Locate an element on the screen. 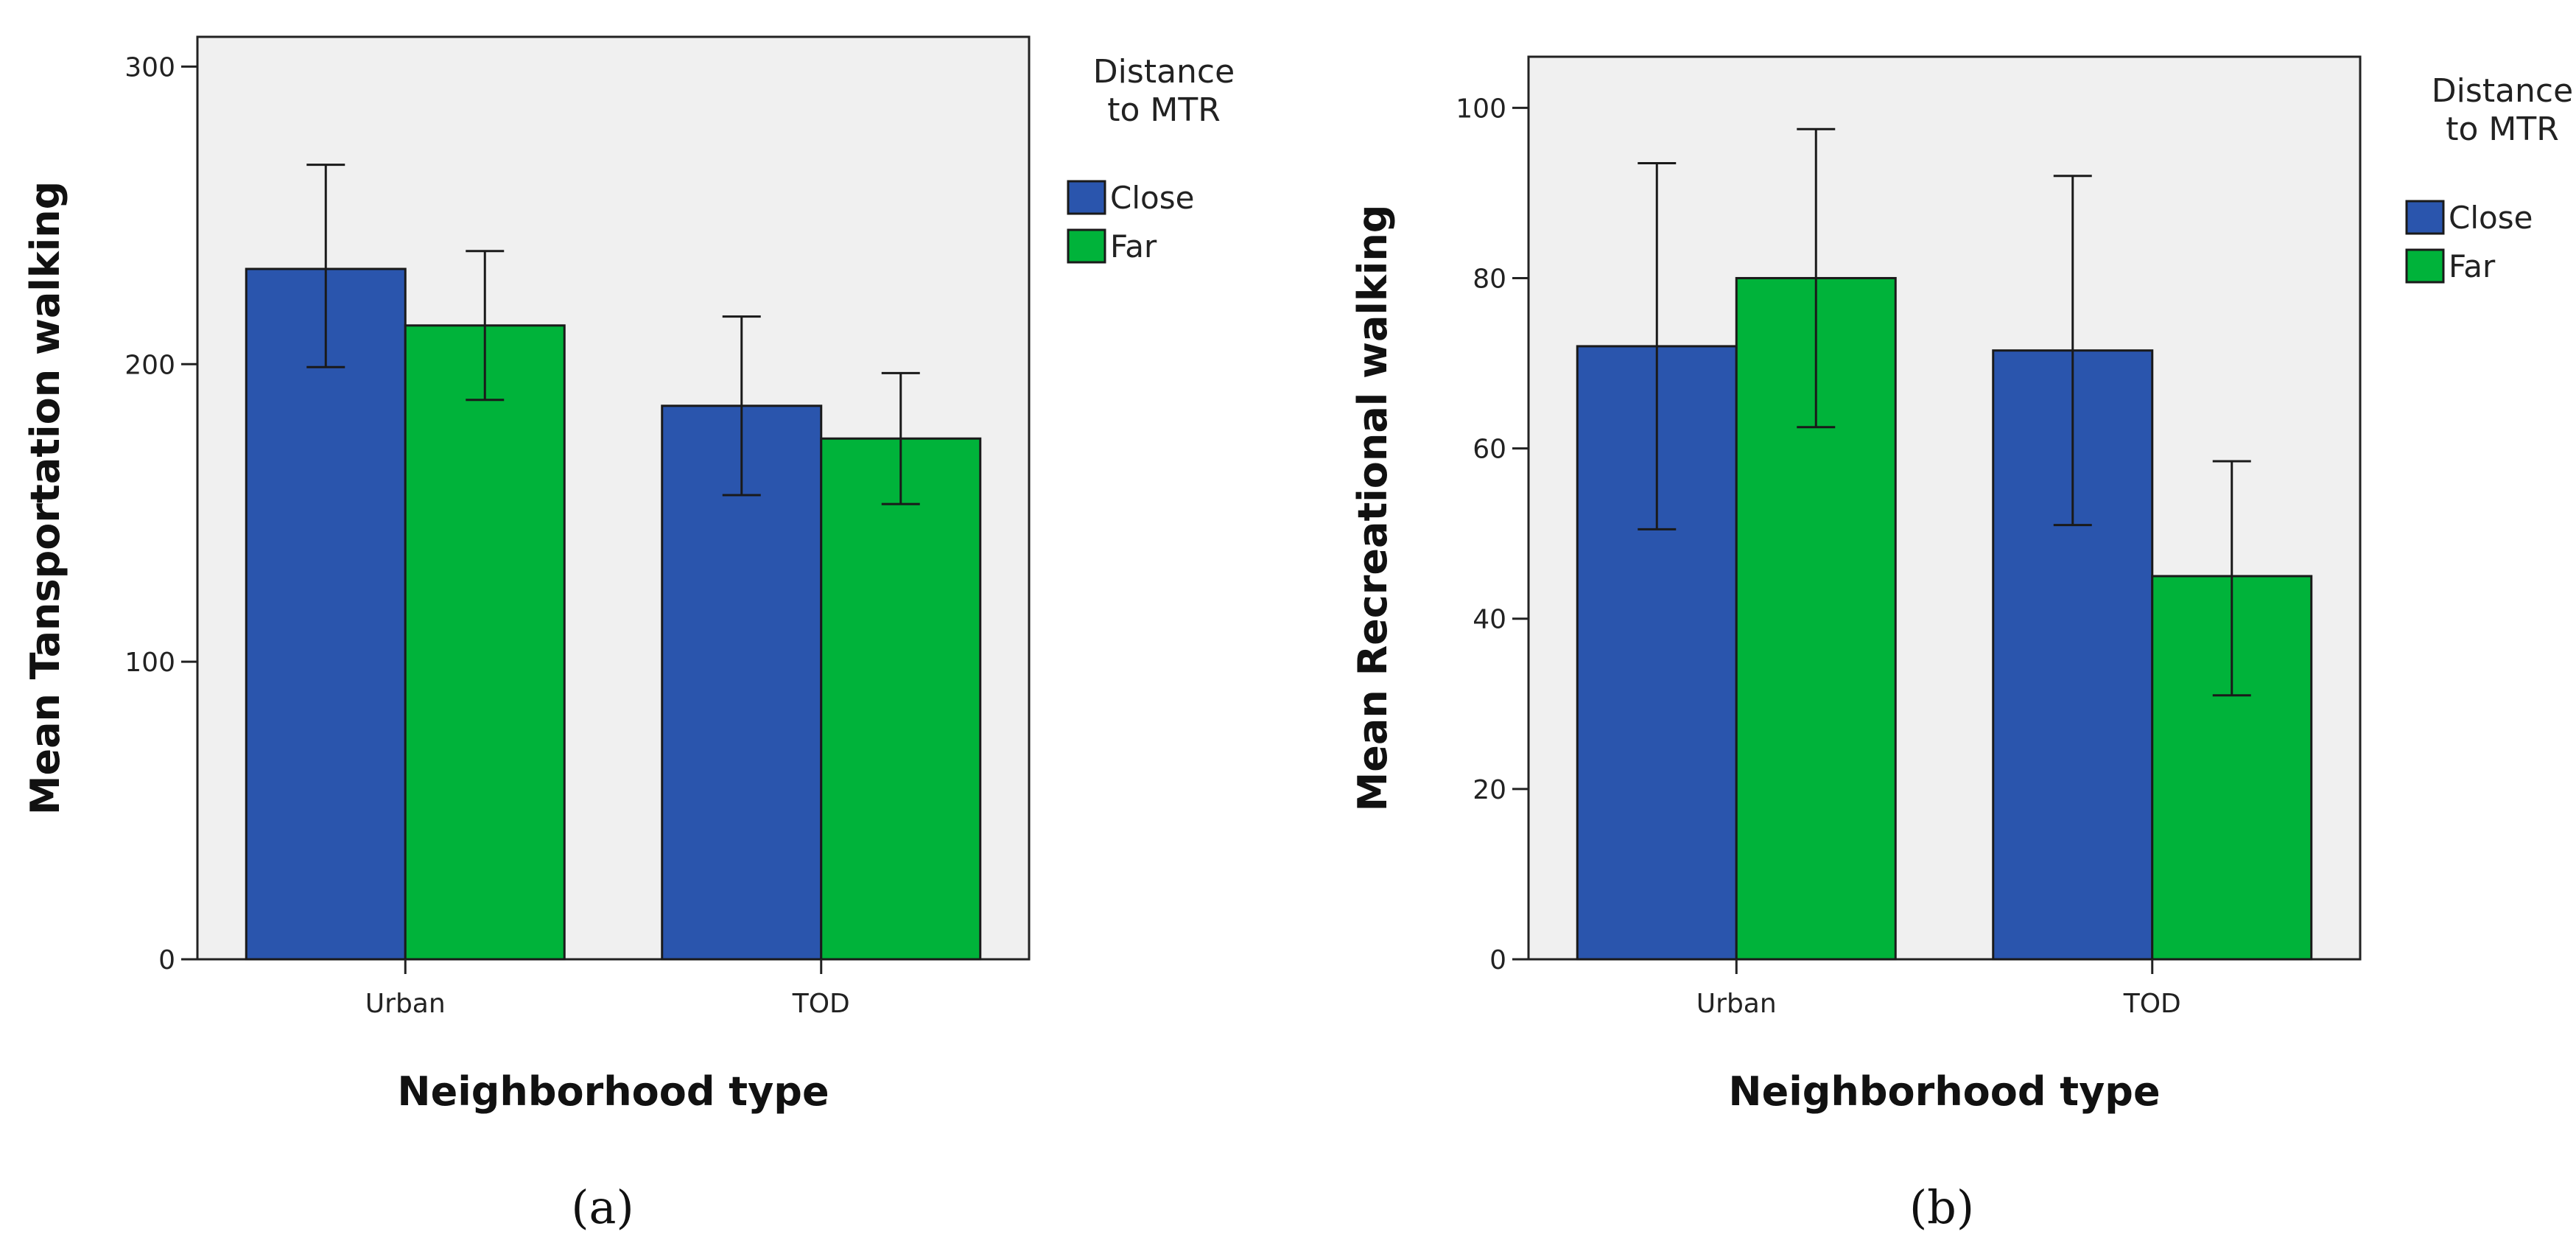 The width and height of the screenshot is (2576, 1254). bar-far-tod is located at coordinates (901, 699).